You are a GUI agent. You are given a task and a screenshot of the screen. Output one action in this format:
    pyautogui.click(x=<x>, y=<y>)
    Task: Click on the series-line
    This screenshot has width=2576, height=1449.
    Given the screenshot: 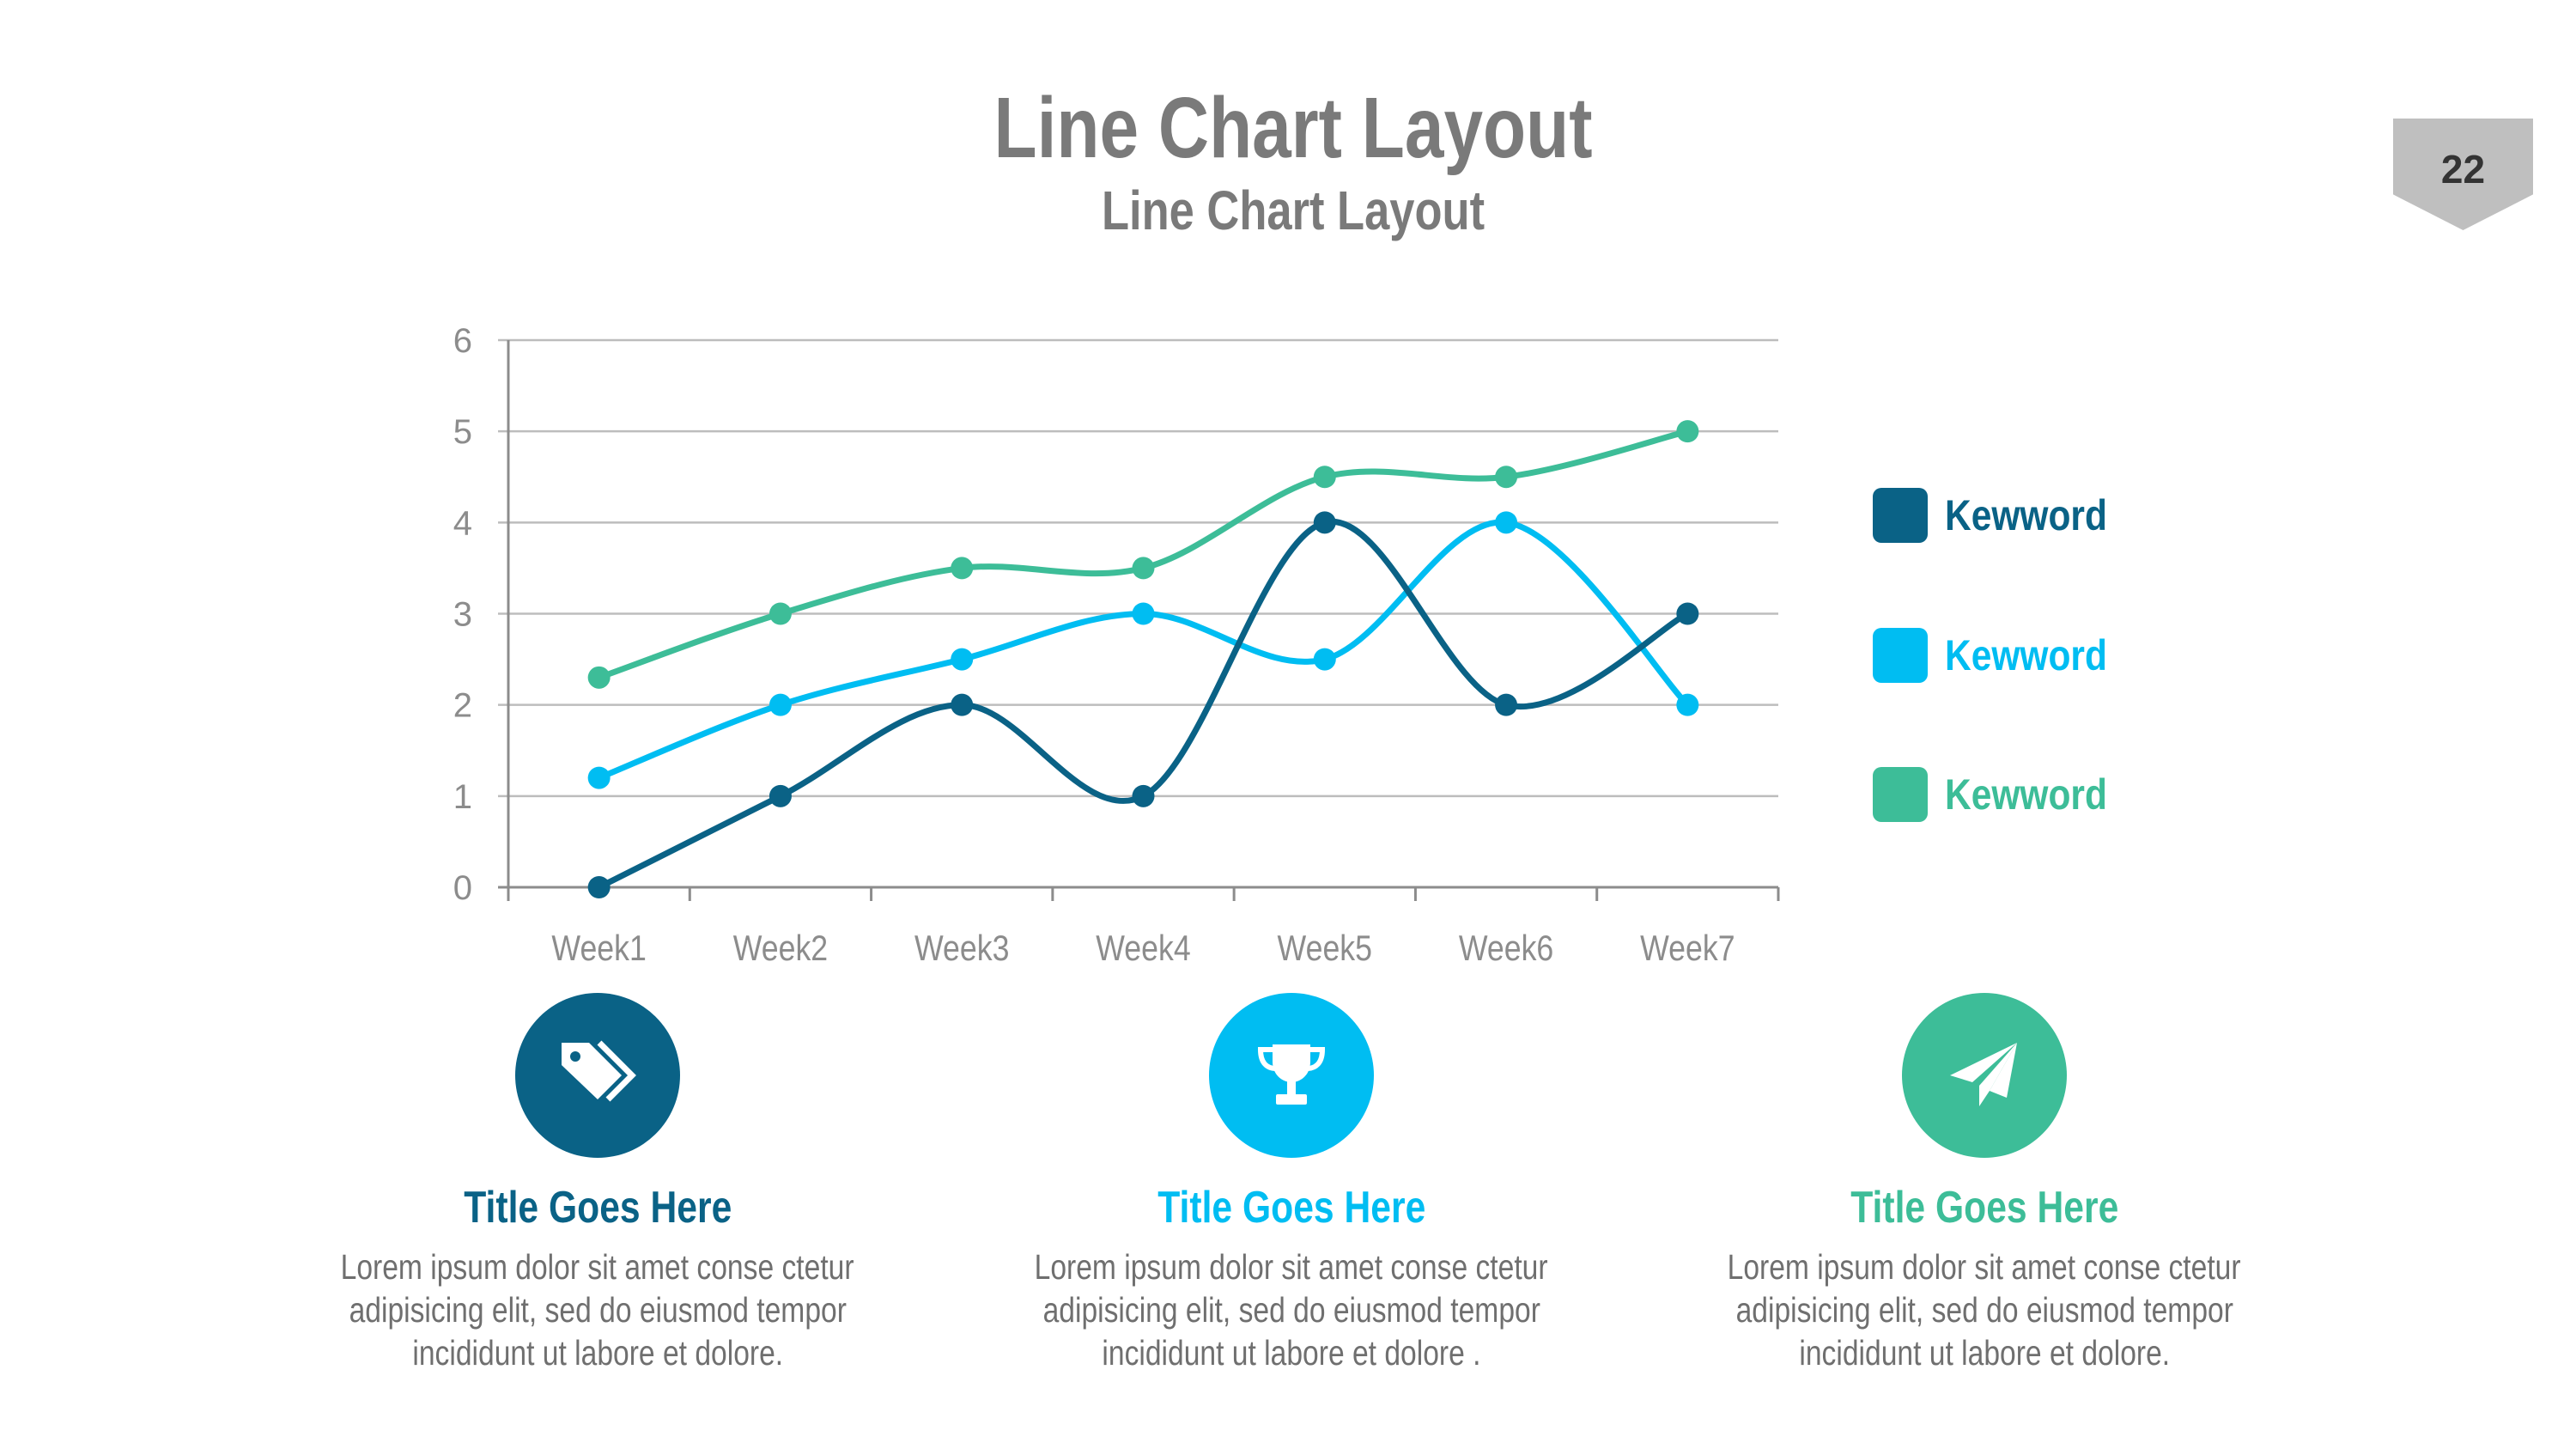 What is the action you would take?
    pyautogui.click(x=1144, y=554)
    